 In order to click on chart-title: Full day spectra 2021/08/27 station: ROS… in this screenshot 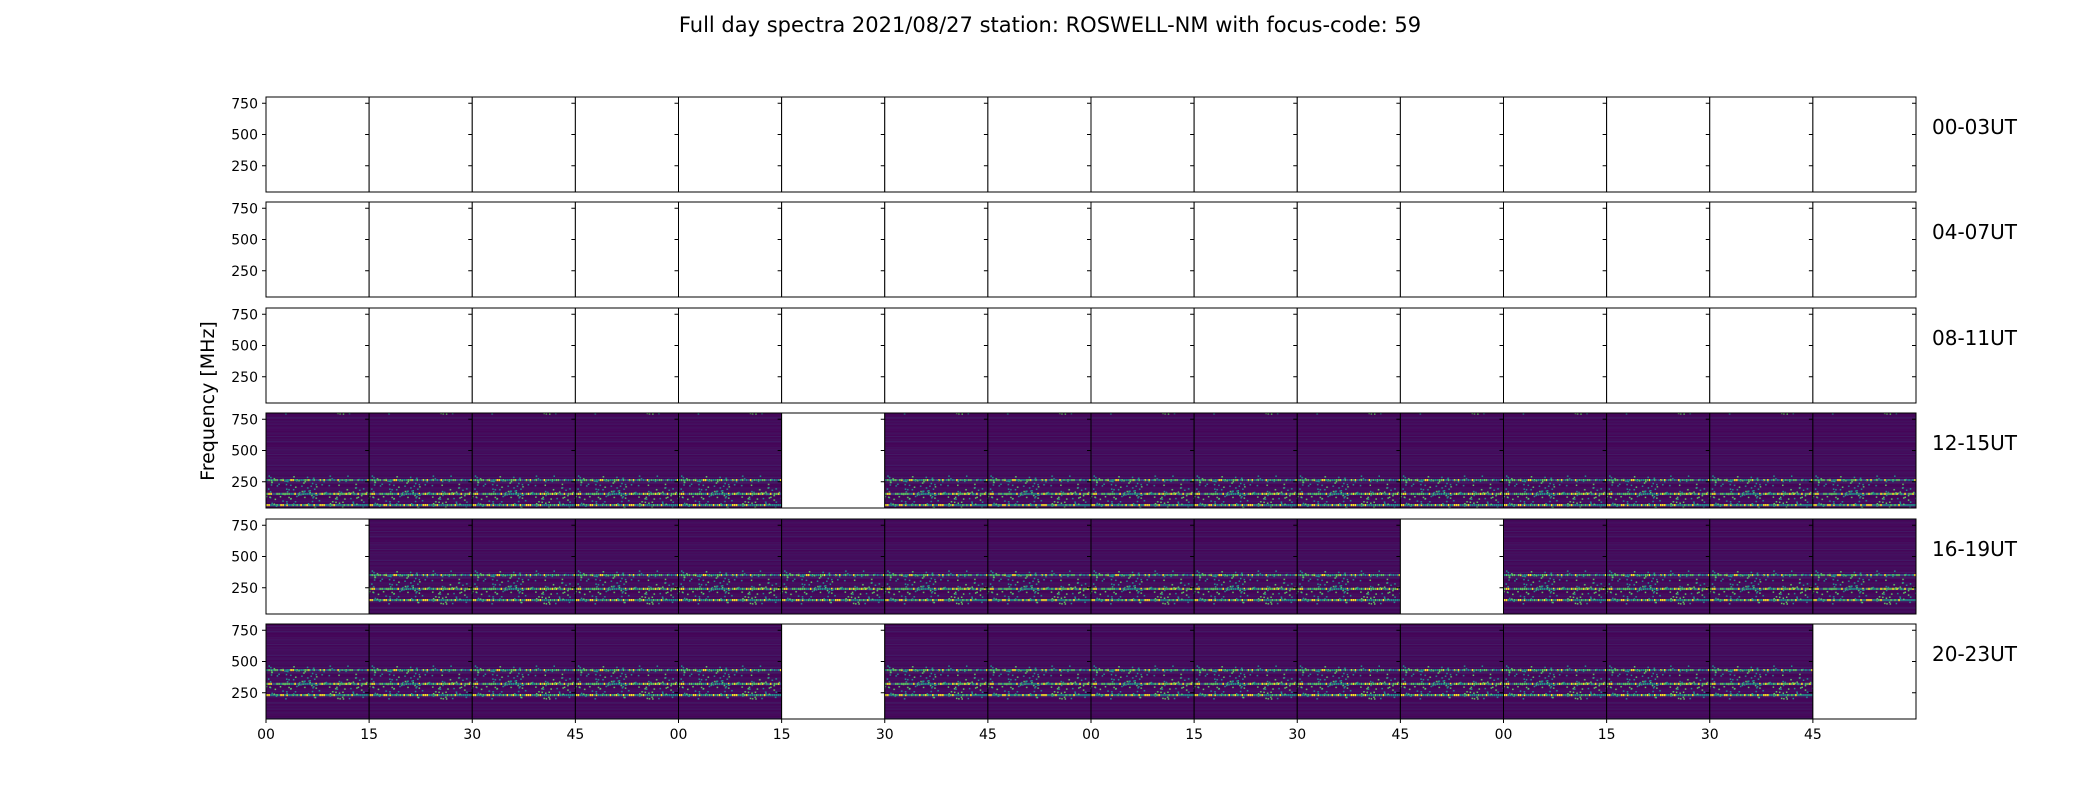, I will do `click(1050, 25)`.